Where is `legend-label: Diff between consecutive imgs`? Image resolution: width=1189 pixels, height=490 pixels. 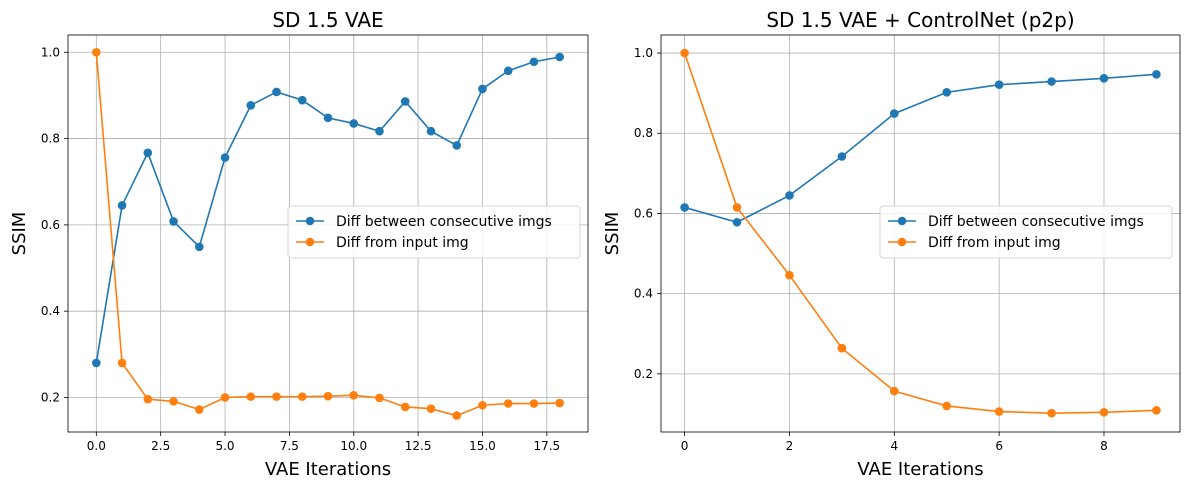 legend-label: Diff between consecutive imgs is located at coordinates (1036, 222).